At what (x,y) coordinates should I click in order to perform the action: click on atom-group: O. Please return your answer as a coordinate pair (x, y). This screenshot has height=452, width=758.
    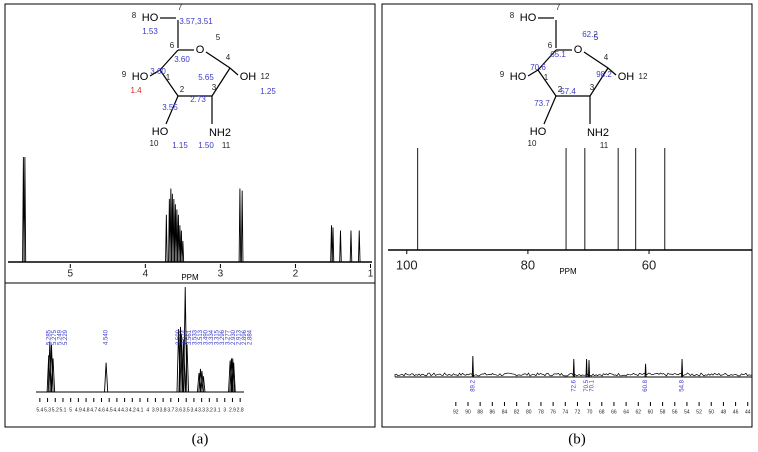
    Looking at the image, I should click on (200, 50).